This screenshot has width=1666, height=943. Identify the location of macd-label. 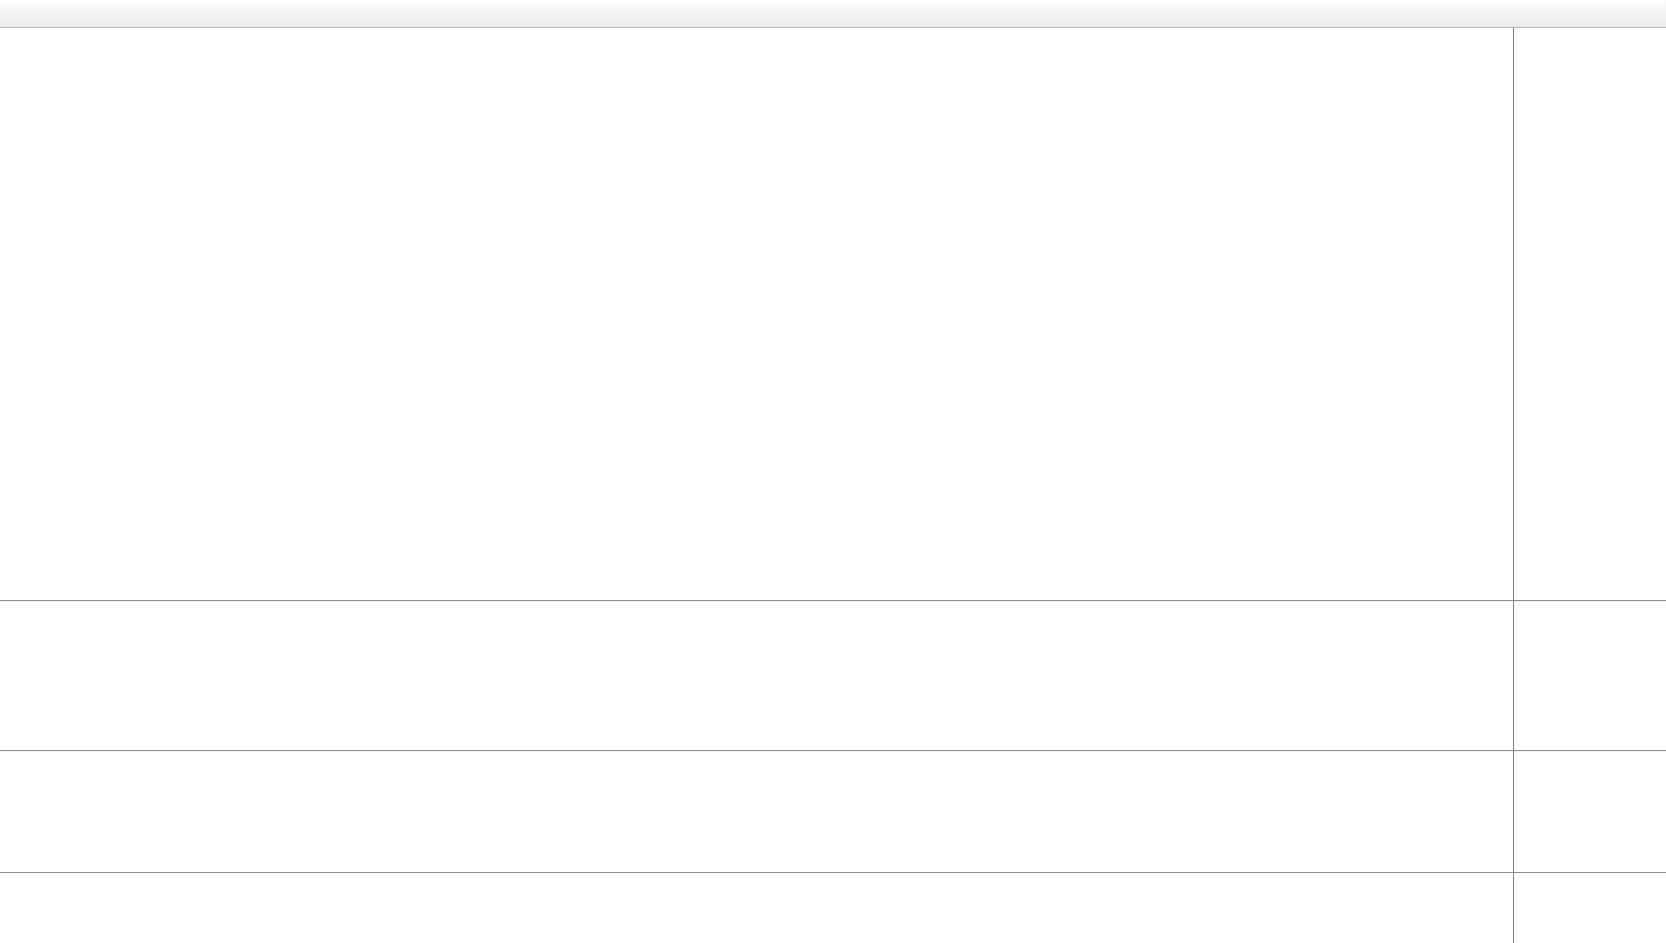
(12, 611).